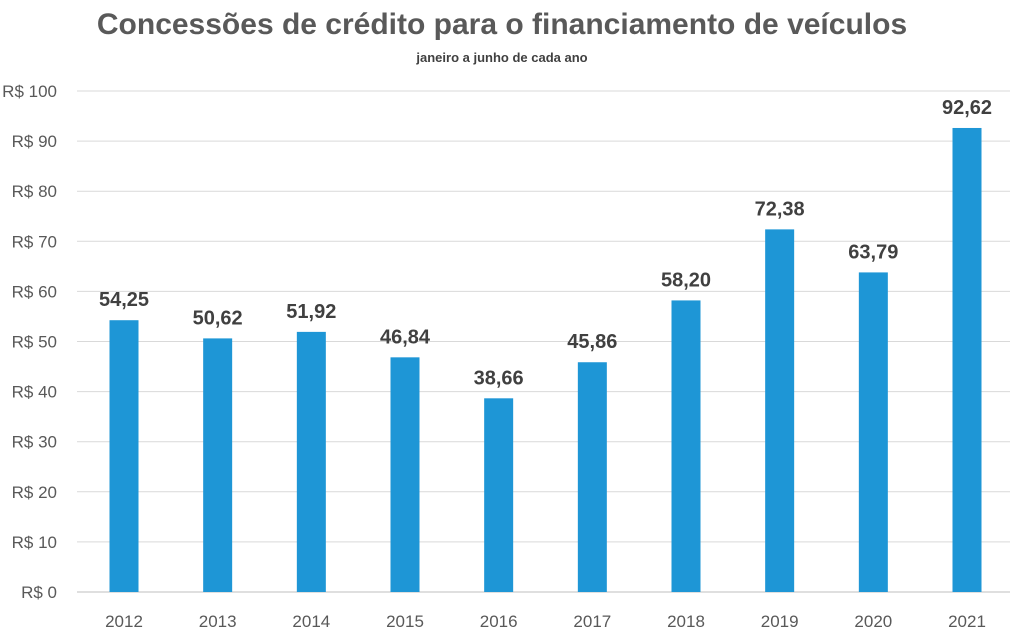 This screenshot has height=639, width=1024. Describe the element at coordinates (780, 621) in the screenshot. I see `x-tick-label: 2019` at that location.